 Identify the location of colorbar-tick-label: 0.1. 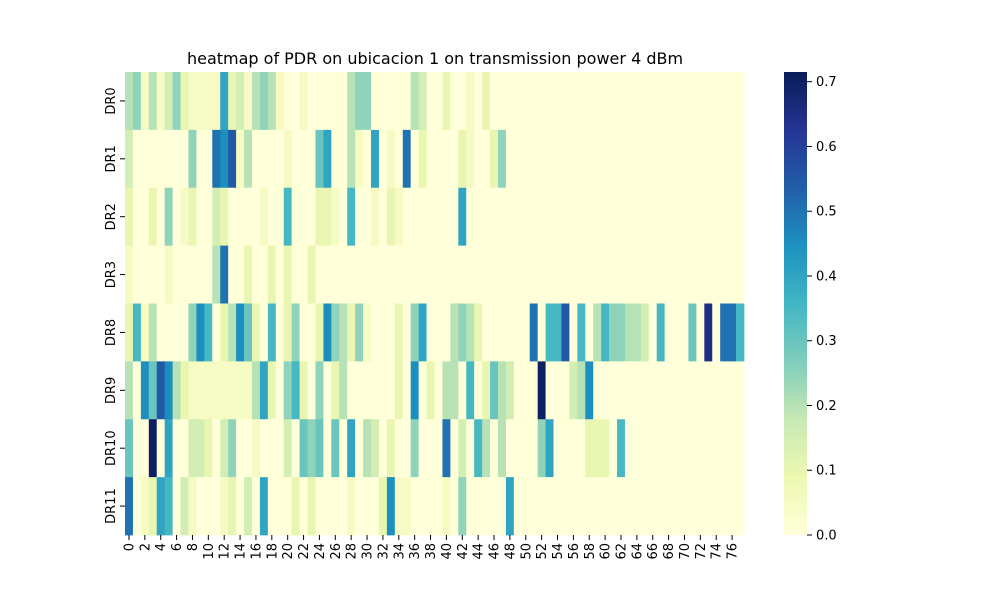
(826, 471).